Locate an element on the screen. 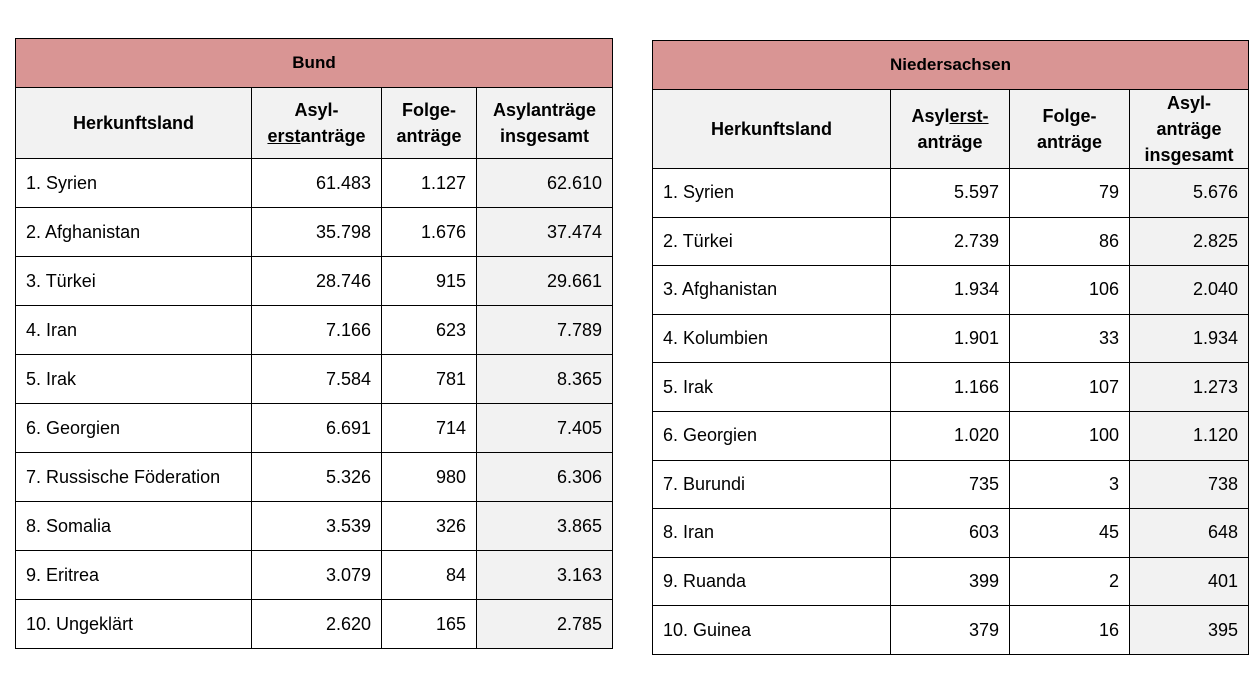 The image size is (1260, 678). niedersachsen-table-row: 7. Burundi 735 3 738 is located at coordinates (951, 484).